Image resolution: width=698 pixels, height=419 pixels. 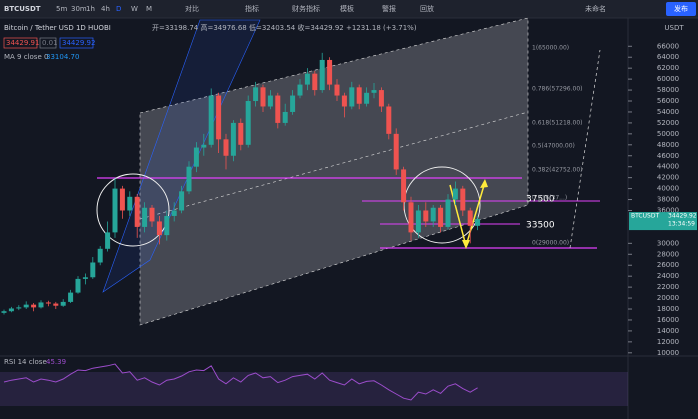 What do you see at coordinates (389, 8) in the screenshot?
I see `toolbar-button: 警报` at bounding box center [389, 8].